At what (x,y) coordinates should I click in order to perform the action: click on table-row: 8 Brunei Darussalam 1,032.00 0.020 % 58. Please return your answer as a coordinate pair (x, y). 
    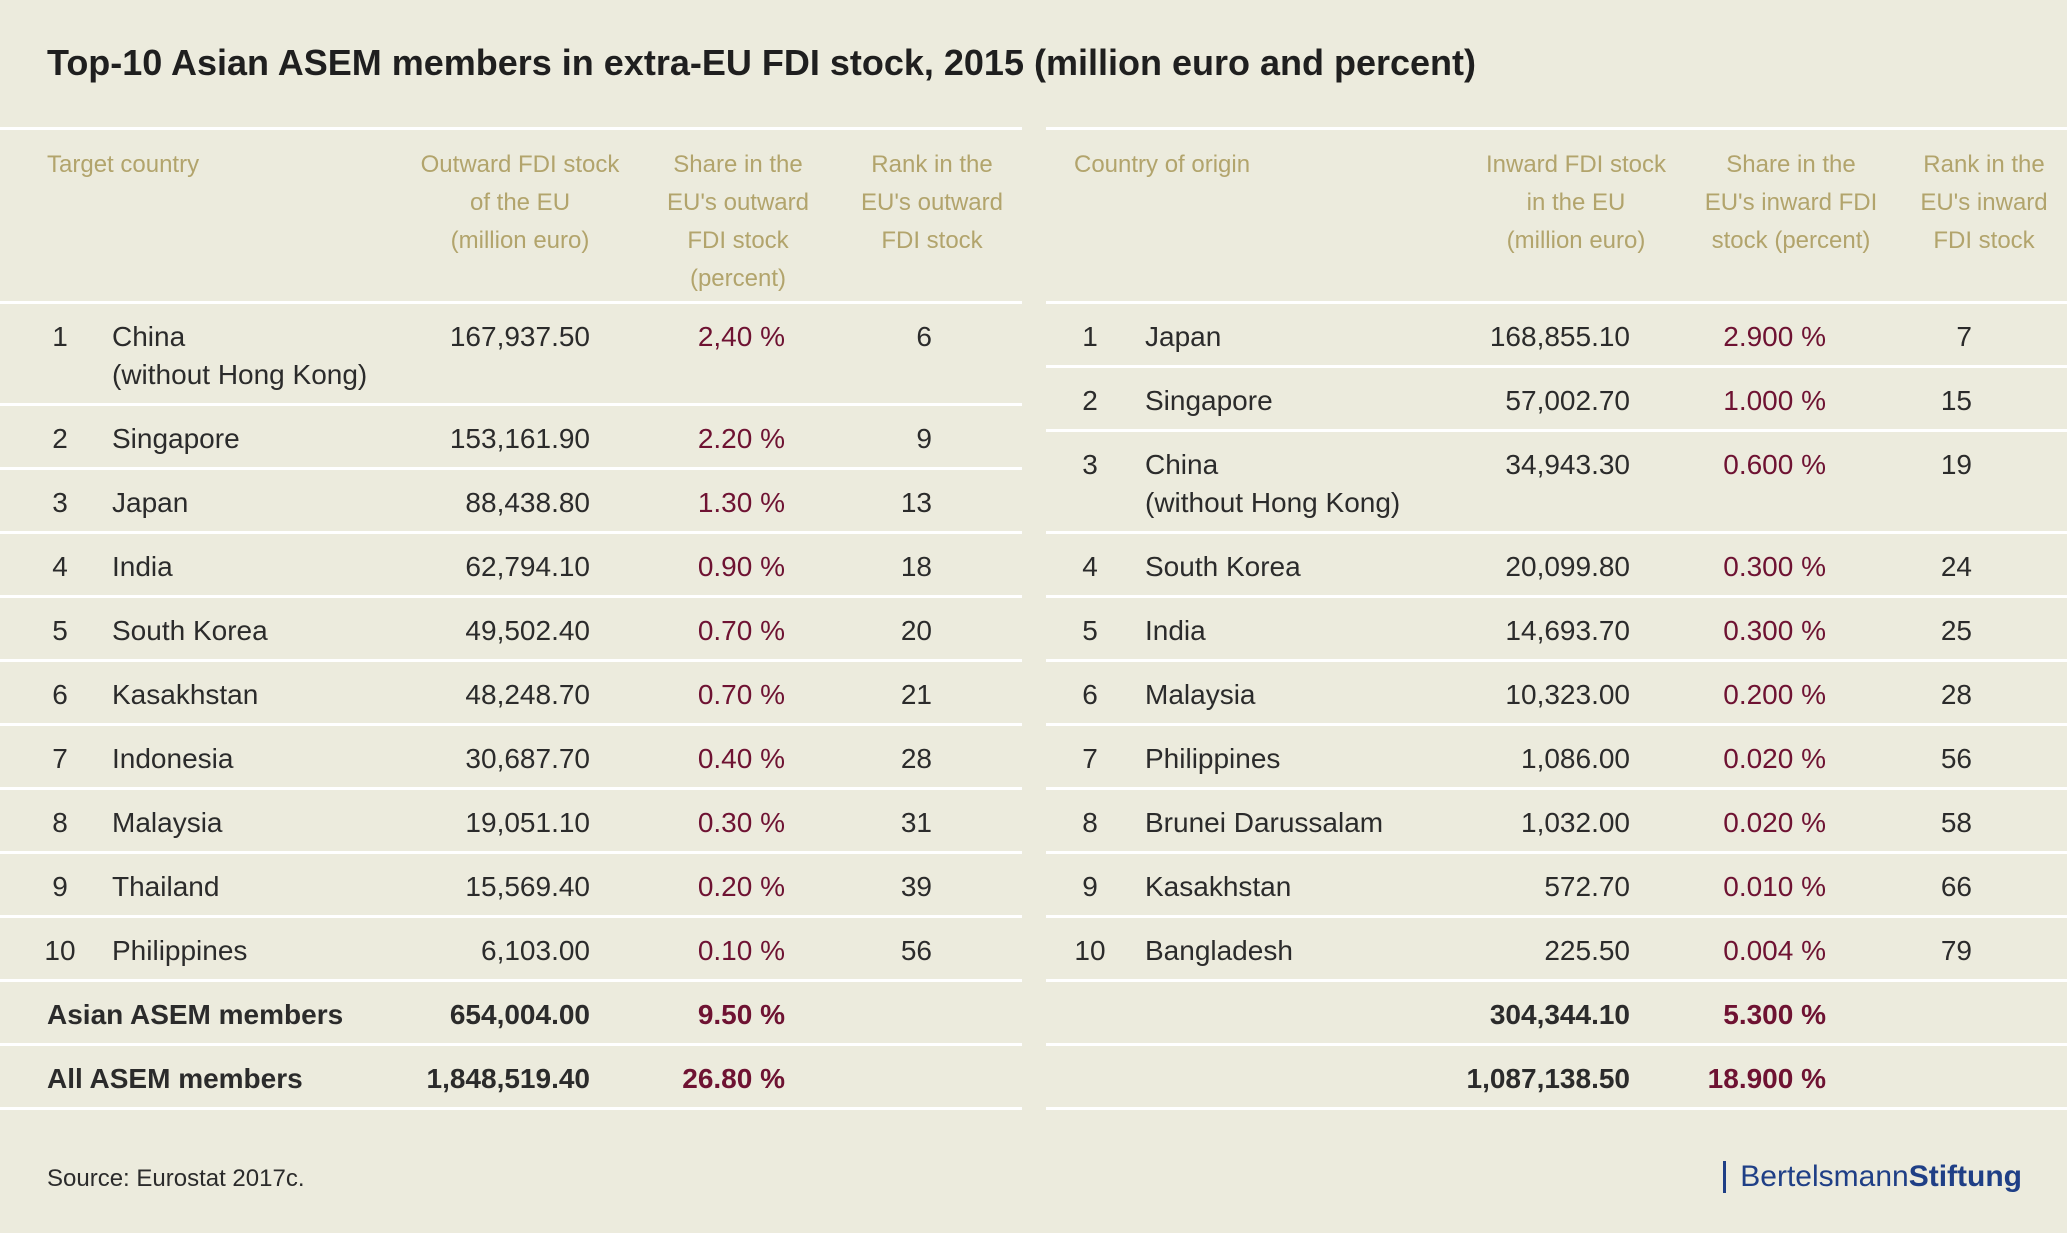
    Looking at the image, I should click on (1556, 820).